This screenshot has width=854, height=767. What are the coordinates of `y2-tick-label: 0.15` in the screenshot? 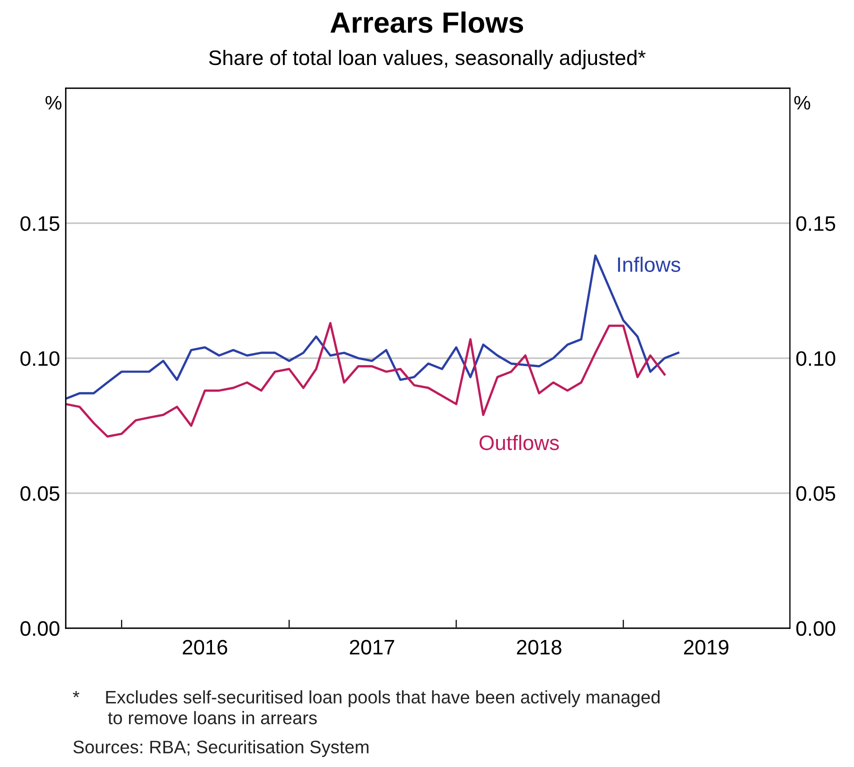 It's located at (816, 223).